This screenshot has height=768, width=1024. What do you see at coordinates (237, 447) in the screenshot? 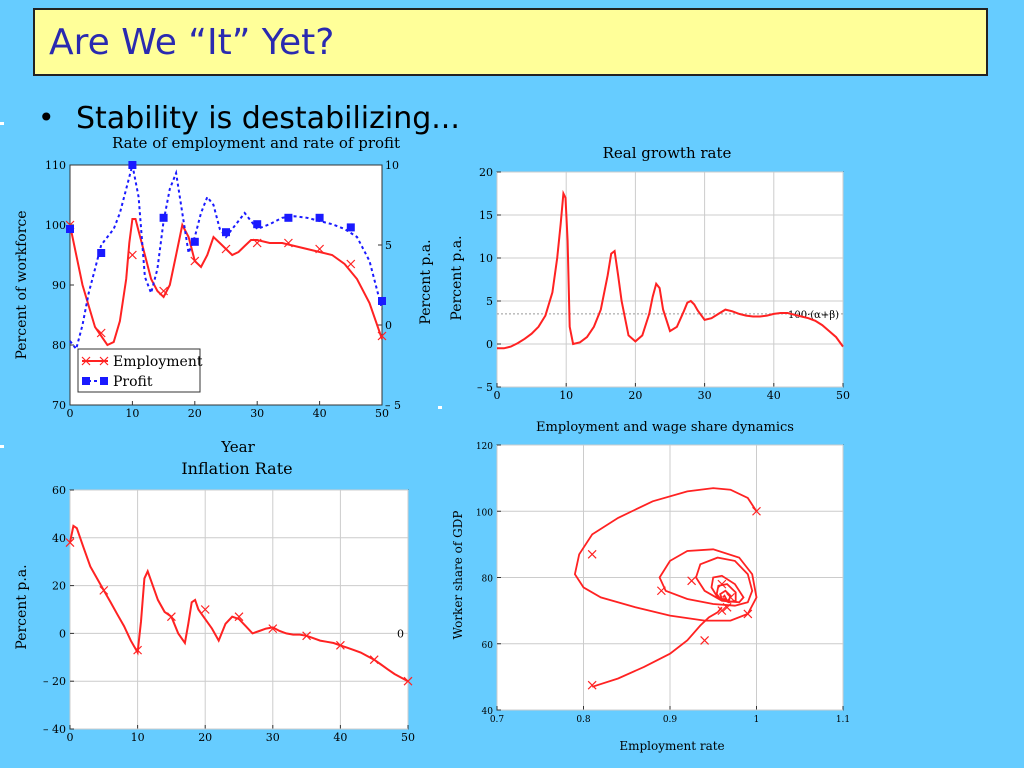
I see `x-axis-label: Year` at bounding box center [237, 447].